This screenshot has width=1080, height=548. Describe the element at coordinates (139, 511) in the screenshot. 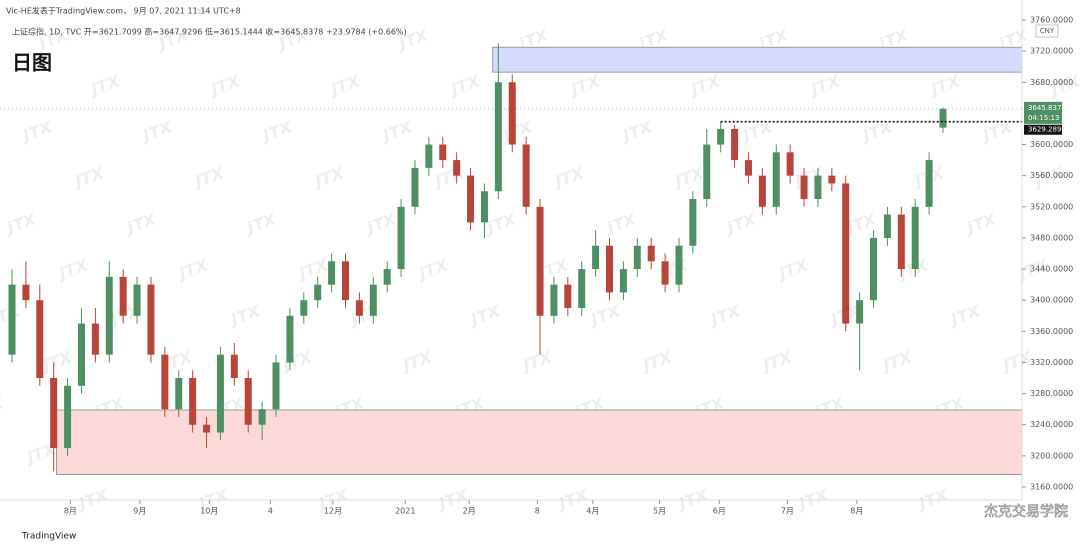

I see `x-tick-label: 9月` at that location.